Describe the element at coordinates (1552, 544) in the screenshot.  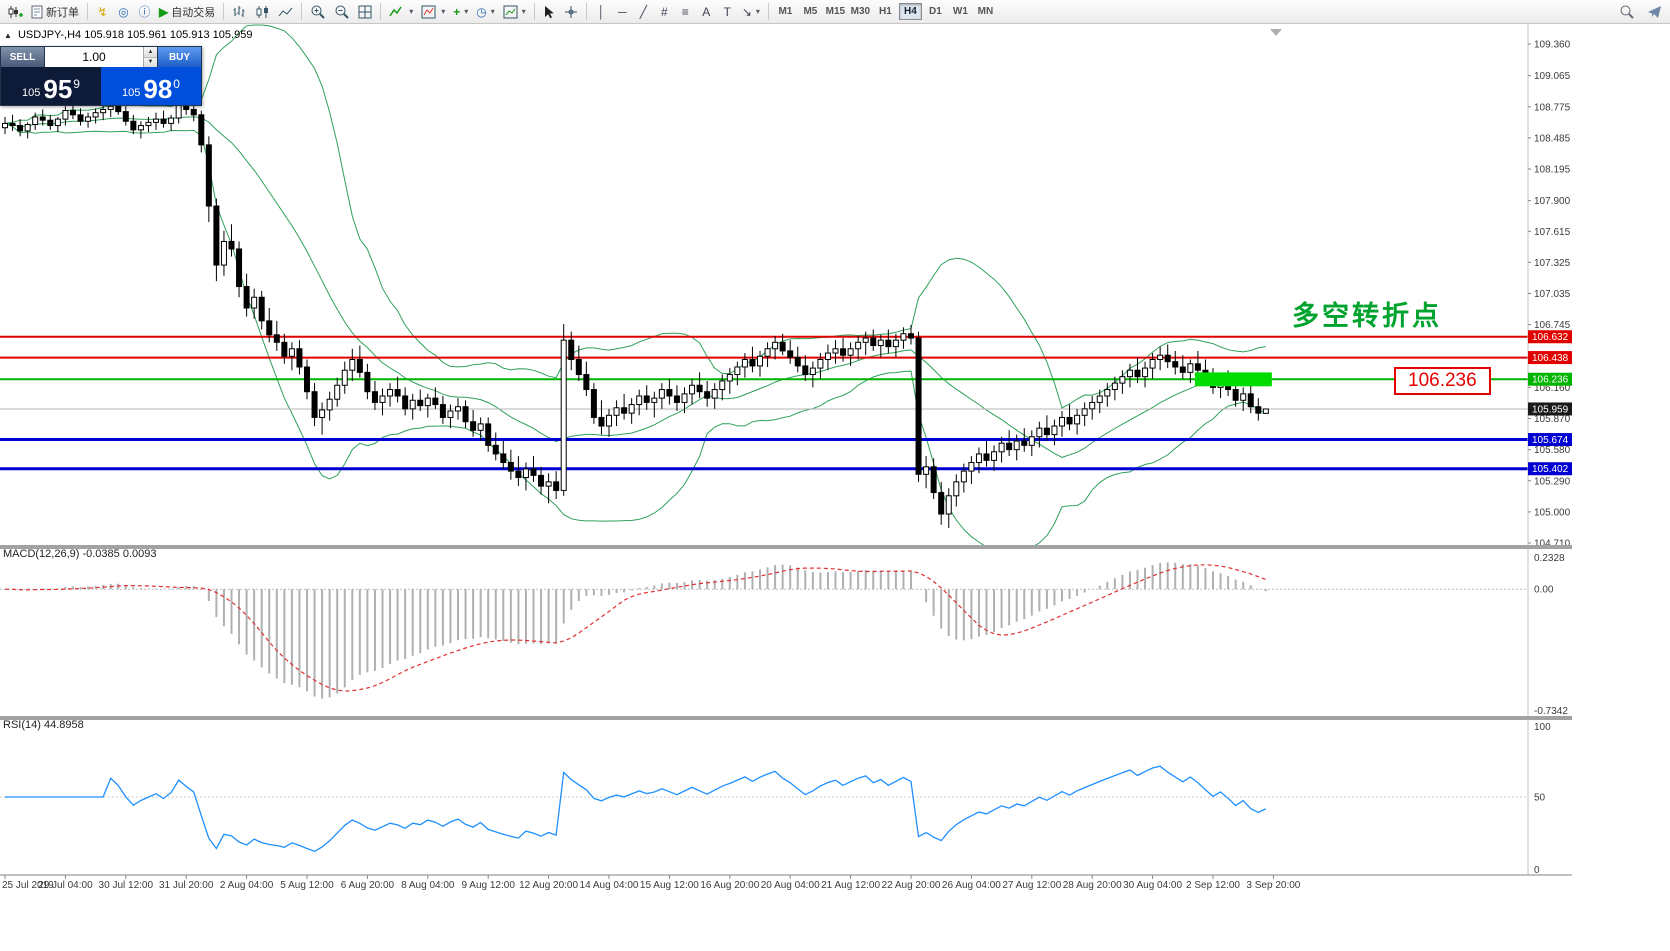
I see `price-tick-label: 104.710` at that location.